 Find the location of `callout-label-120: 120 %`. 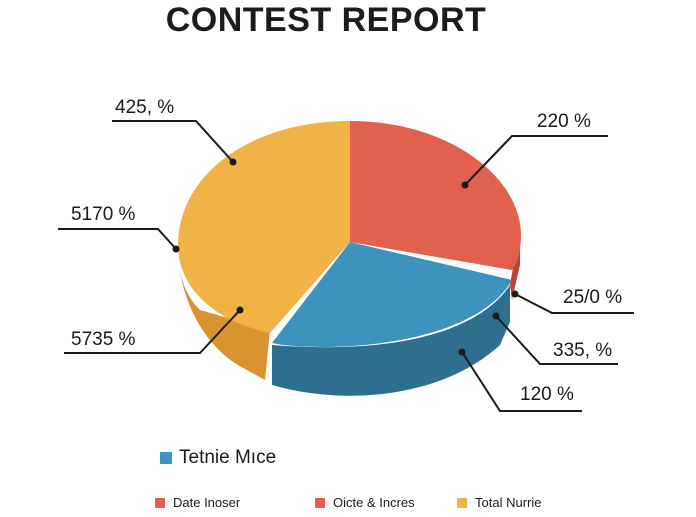

callout-label-120: 120 % is located at coordinates (547, 394).